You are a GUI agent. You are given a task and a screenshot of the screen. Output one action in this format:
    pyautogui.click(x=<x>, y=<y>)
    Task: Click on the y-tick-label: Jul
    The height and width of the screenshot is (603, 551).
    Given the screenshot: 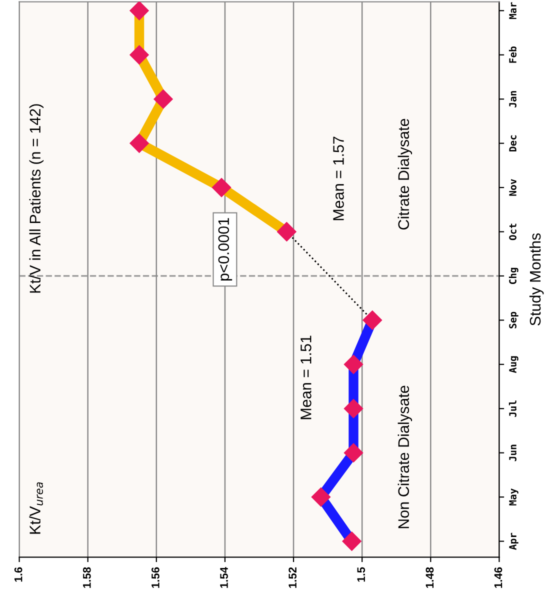 What is the action you would take?
    pyautogui.click(x=512, y=408)
    